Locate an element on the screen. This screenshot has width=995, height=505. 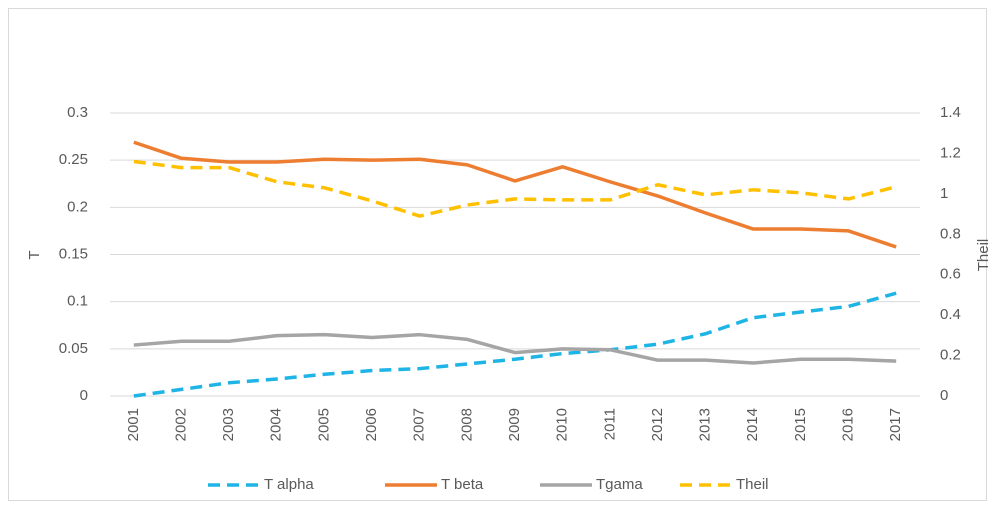
y-tick-label: 0.3 is located at coordinates (77, 112).